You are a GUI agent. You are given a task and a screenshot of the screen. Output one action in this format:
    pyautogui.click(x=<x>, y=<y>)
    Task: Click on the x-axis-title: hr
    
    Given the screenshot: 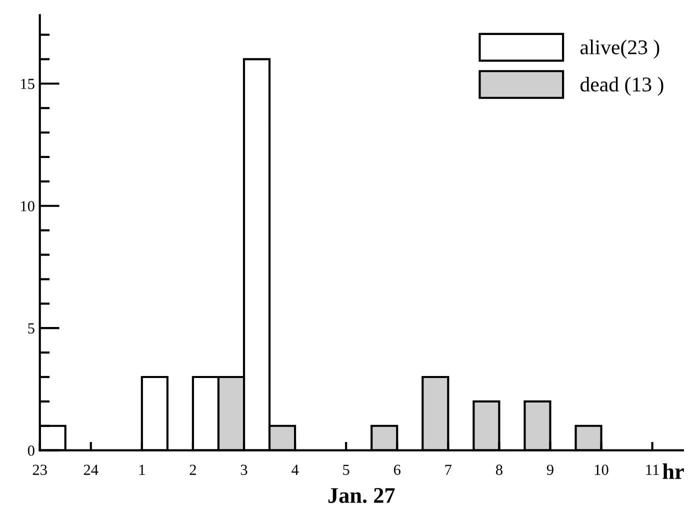 What is the action you would take?
    pyautogui.click(x=673, y=471)
    